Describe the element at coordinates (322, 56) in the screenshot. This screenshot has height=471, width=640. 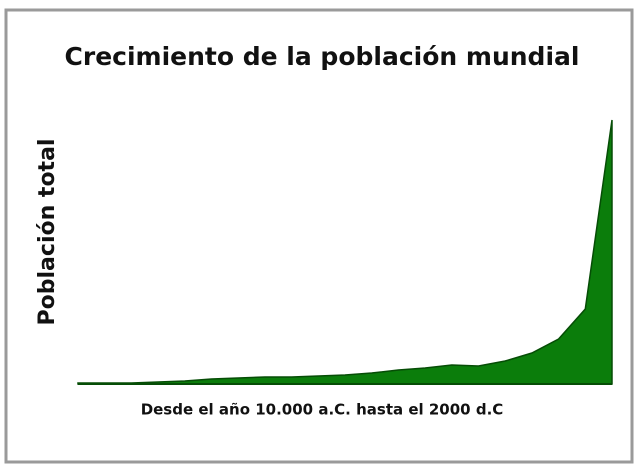
I see `chart-title: Crecimiento de la población mundial` at that location.